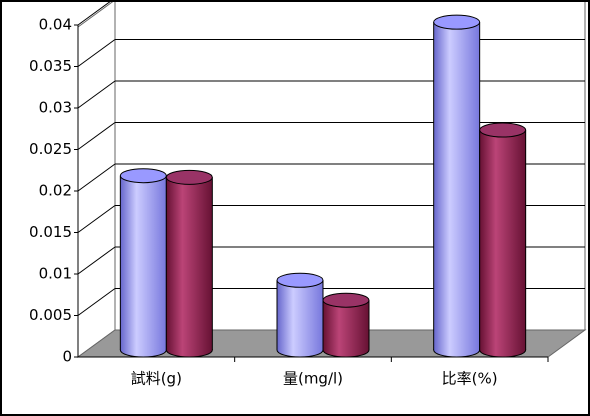 This screenshot has width=590, height=416. Describe the element at coordinates (470, 379) in the screenshot. I see `x-tick-label: 比率(%)` at that location.